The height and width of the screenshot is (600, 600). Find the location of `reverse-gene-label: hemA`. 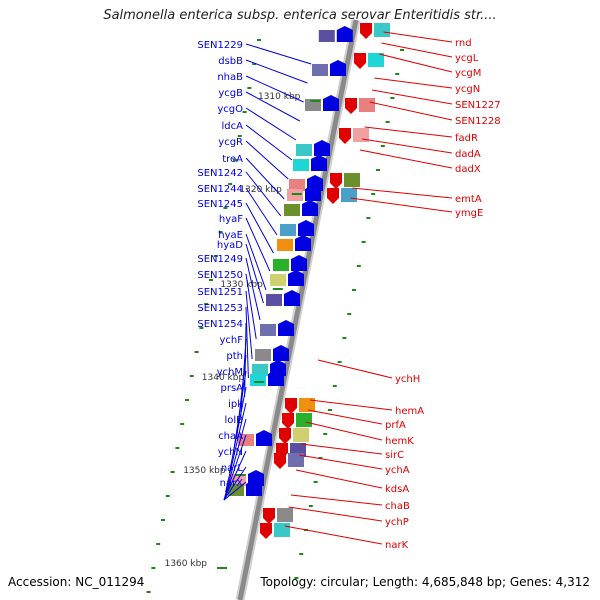

reverse-gene-label: hemA is located at coordinates (409, 411).